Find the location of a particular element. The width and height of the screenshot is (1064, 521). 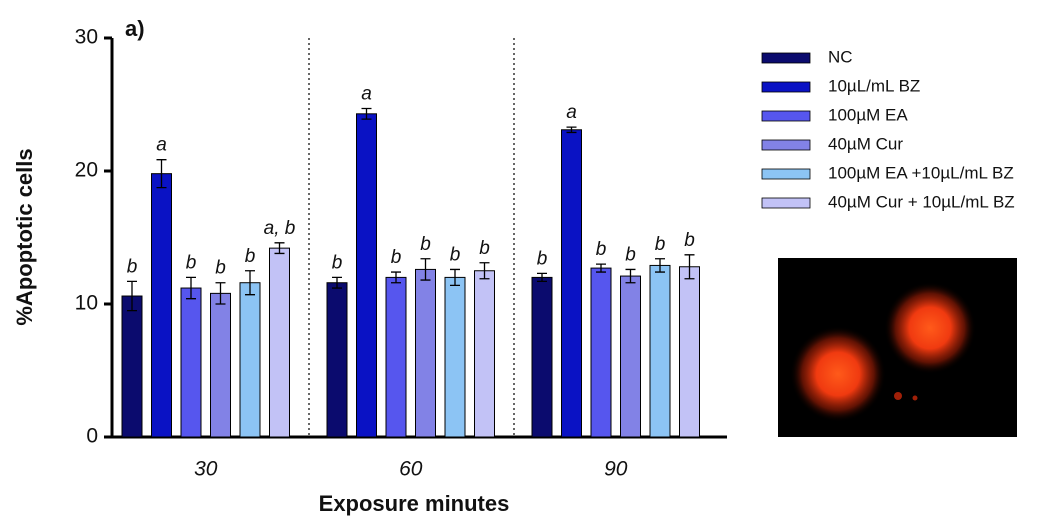

legend-label: 100µM EA +10µL/mL BZ is located at coordinates (921, 172).